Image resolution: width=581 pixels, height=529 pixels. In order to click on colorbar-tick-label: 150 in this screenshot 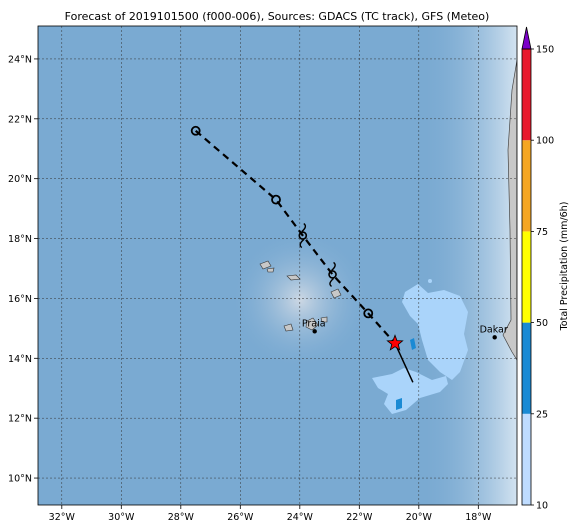, I will do `click(545, 50)`.